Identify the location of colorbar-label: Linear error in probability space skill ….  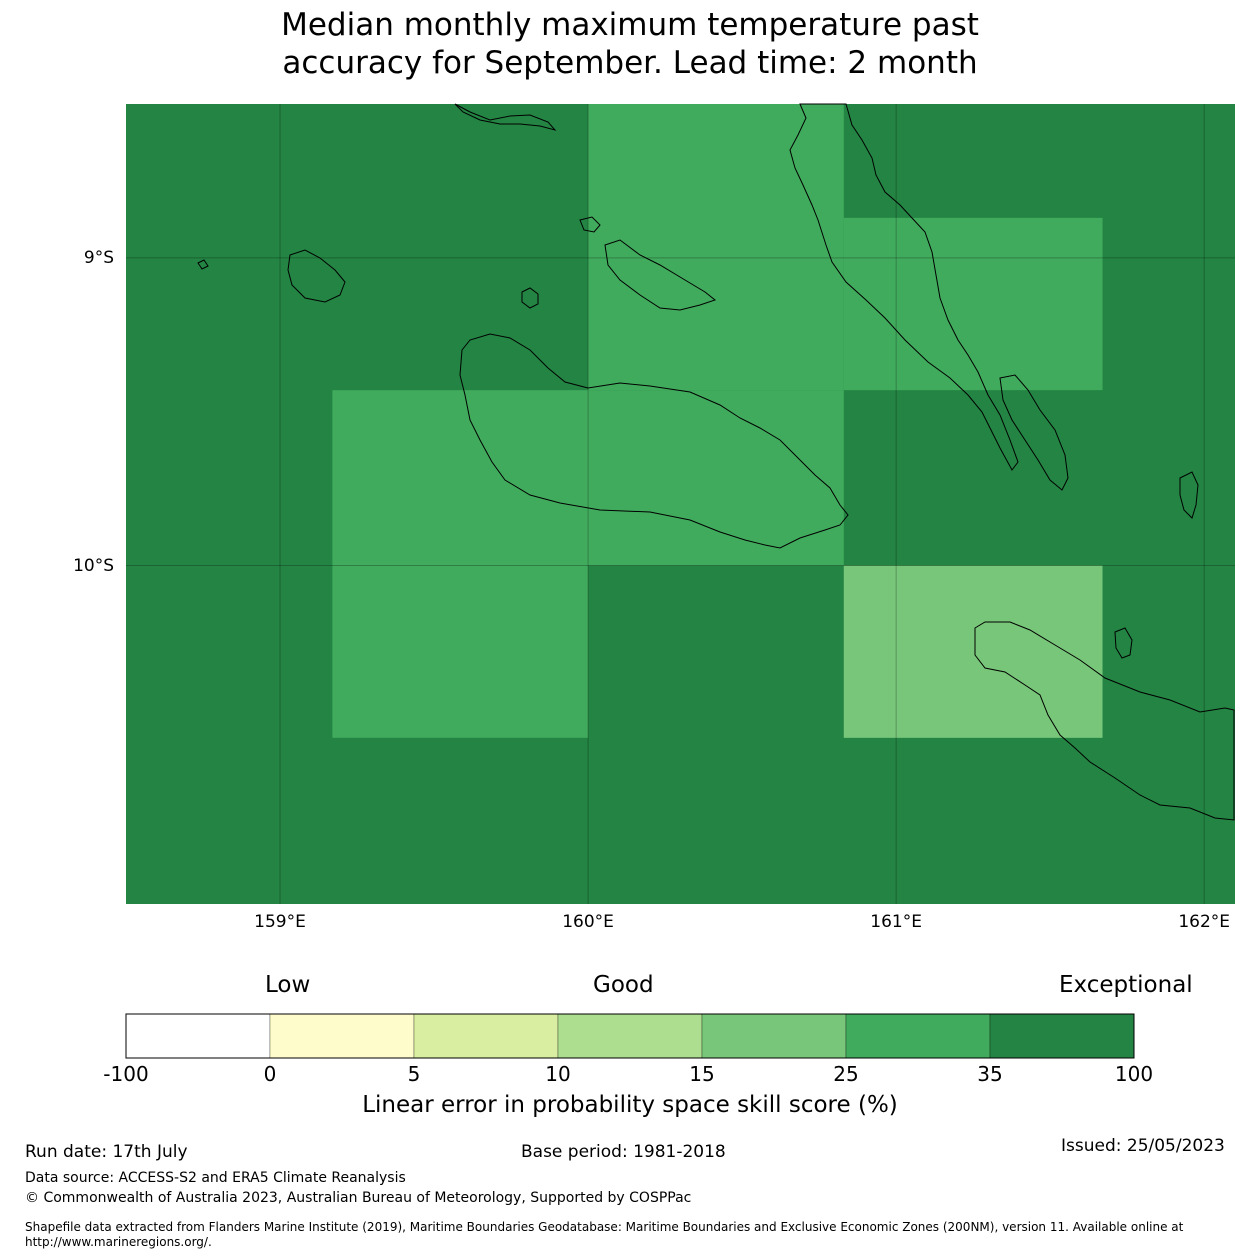
(630, 1105).